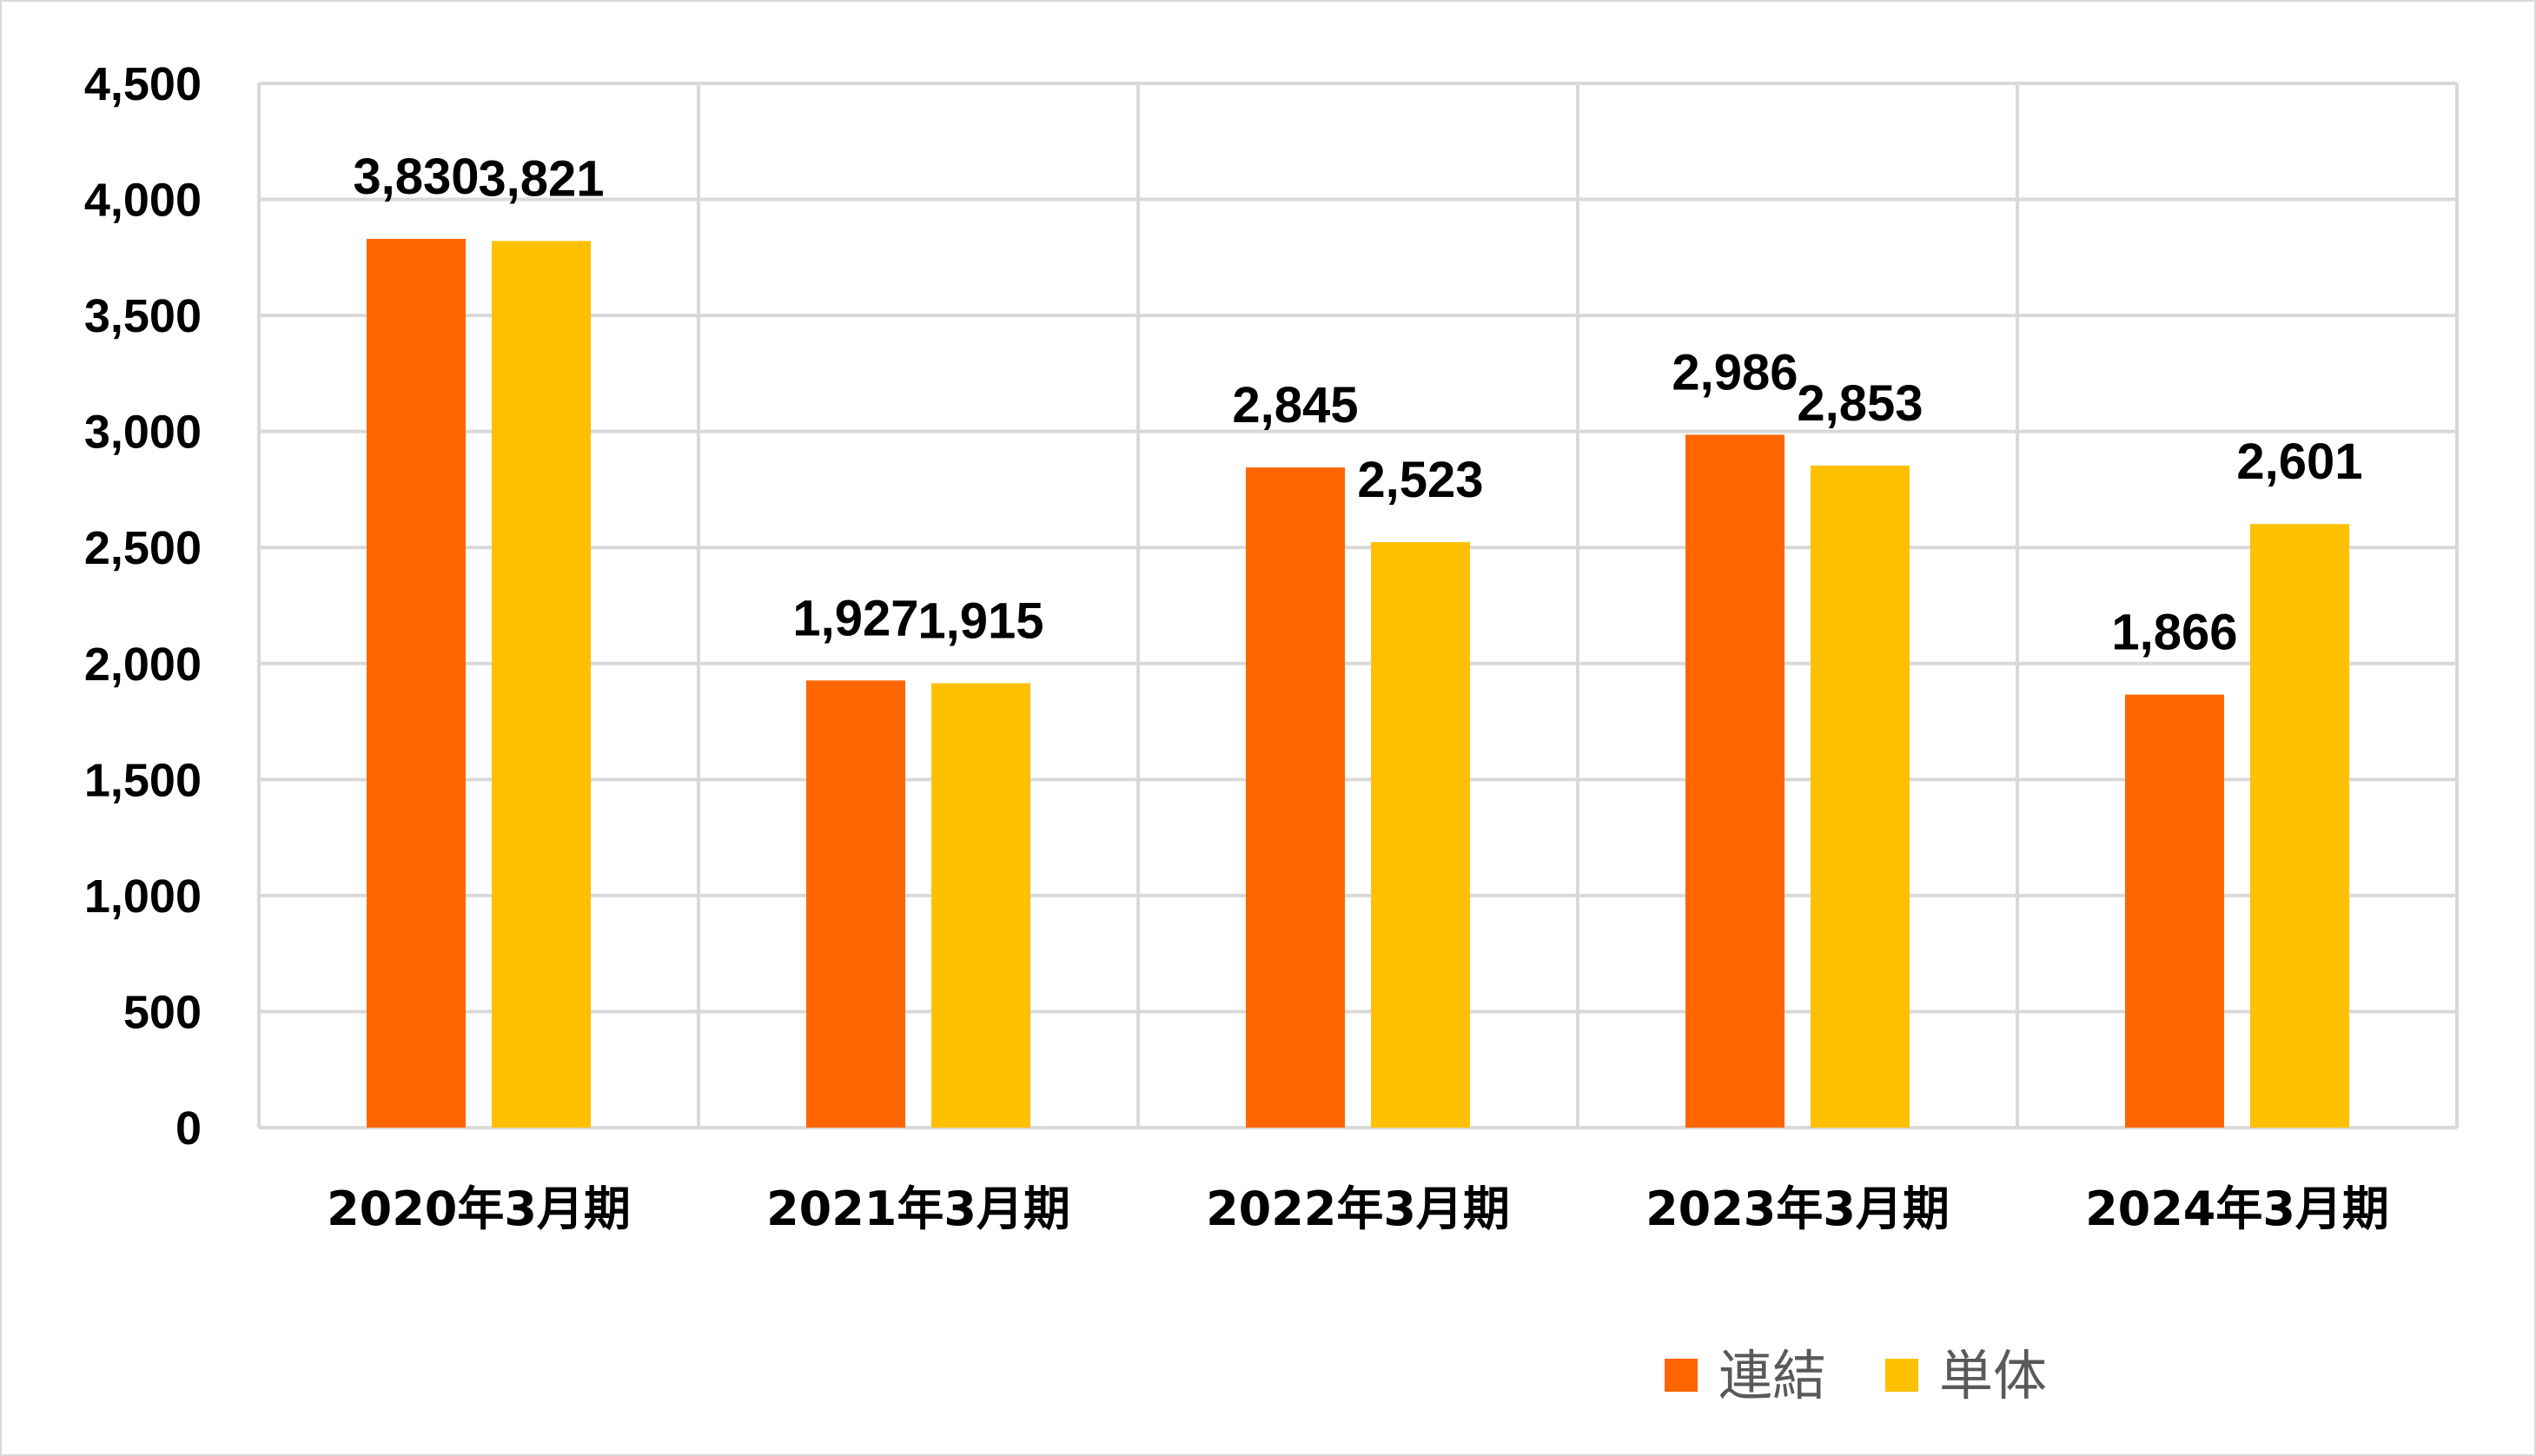 The image size is (2536, 1456). What do you see at coordinates (541, 178) in the screenshot?
I see `data-label: 3,821` at bounding box center [541, 178].